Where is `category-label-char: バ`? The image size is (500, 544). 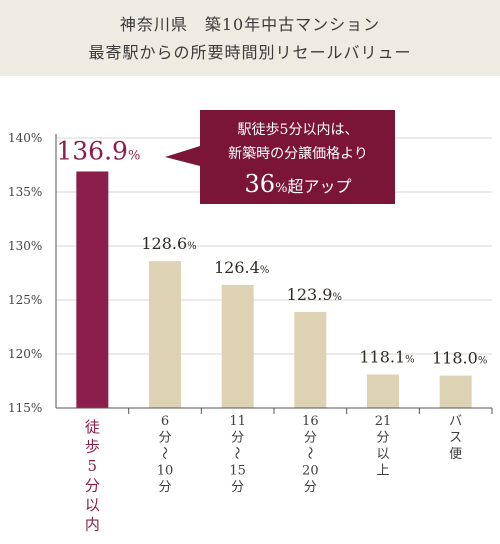
category-label-char: バ is located at coordinates (455, 421).